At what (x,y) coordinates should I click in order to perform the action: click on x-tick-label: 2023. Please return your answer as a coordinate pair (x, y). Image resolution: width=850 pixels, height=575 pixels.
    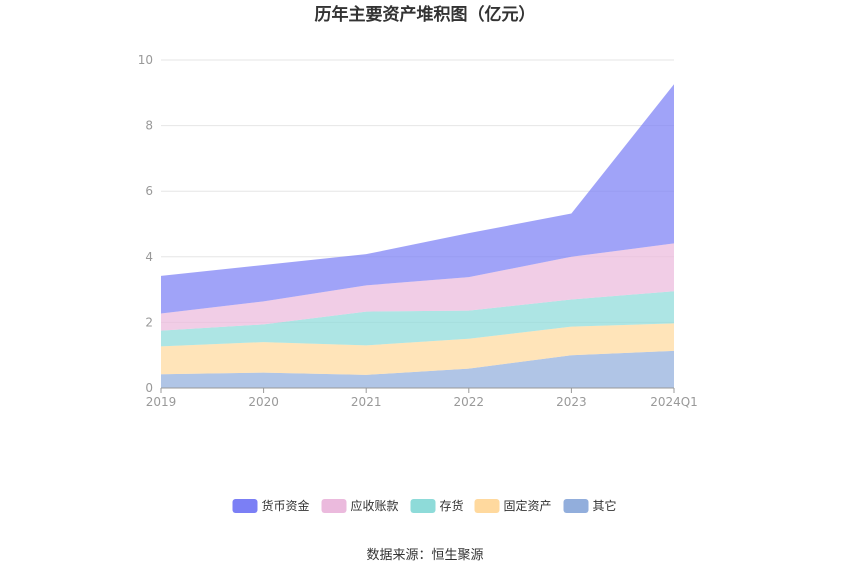
    Looking at the image, I should click on (571, 402).